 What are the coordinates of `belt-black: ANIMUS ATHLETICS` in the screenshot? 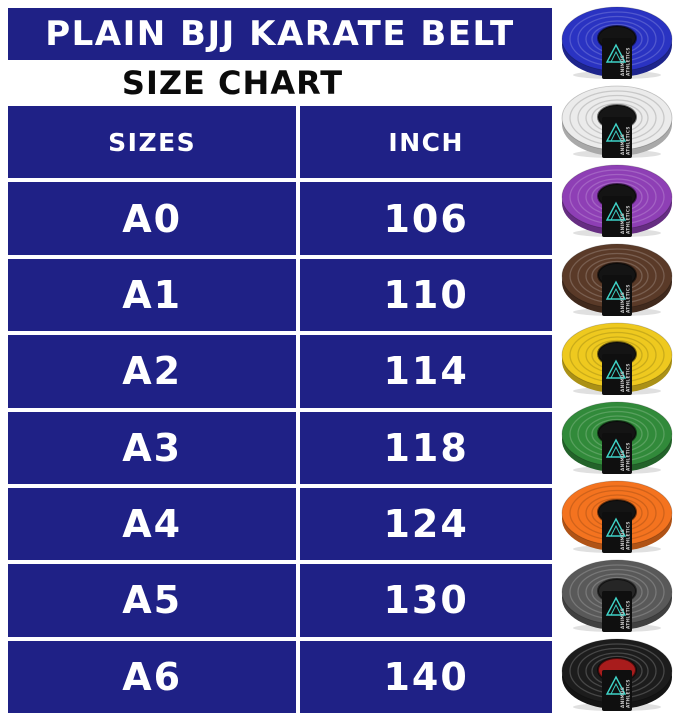 It's located at (617, 673).